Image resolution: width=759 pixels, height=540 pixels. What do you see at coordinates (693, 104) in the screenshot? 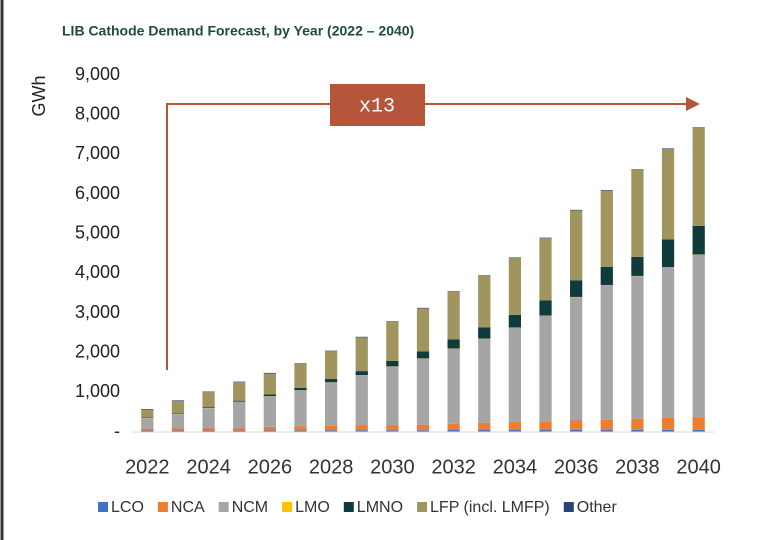
I see `arrow-head` at bounding box center [693, 104].